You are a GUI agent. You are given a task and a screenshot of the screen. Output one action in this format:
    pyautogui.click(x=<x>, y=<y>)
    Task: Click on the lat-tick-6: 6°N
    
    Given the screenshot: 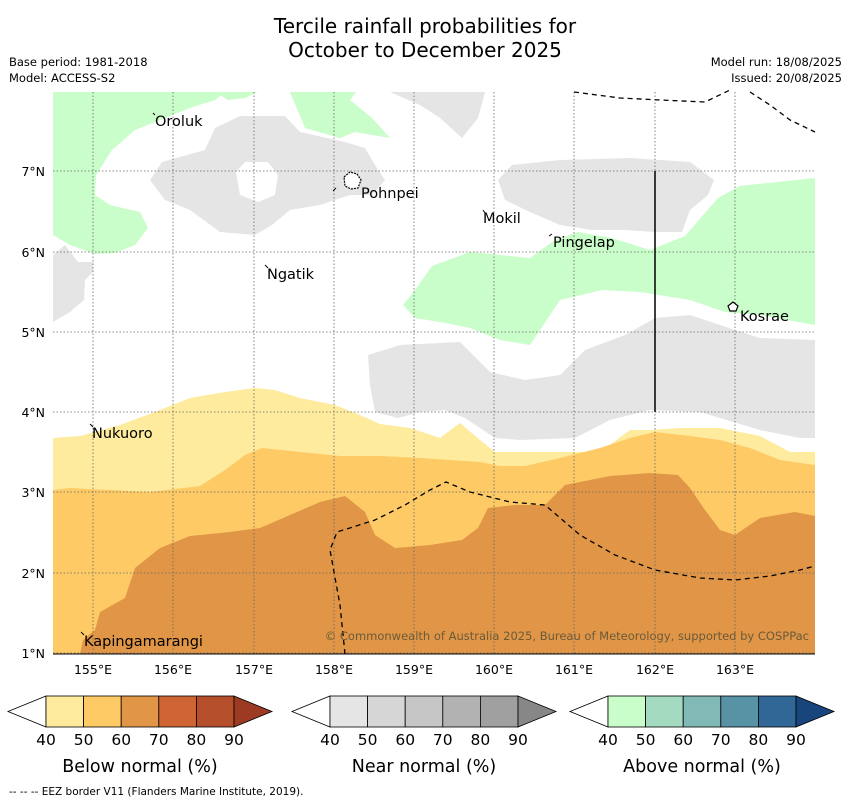 What is the action you would take?
    pyautogui.click(x=33, y=252)
    